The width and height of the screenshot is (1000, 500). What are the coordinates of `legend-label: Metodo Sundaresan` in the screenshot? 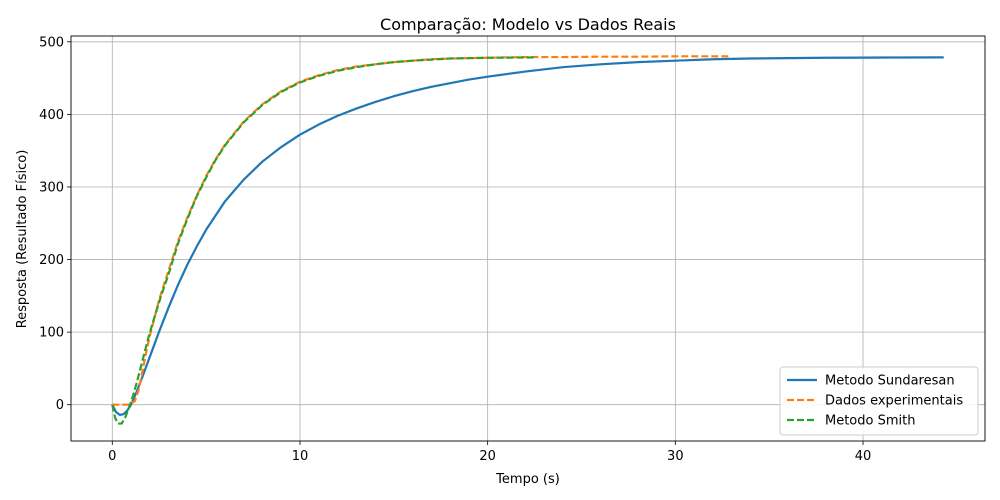 It's located at (890, 381).